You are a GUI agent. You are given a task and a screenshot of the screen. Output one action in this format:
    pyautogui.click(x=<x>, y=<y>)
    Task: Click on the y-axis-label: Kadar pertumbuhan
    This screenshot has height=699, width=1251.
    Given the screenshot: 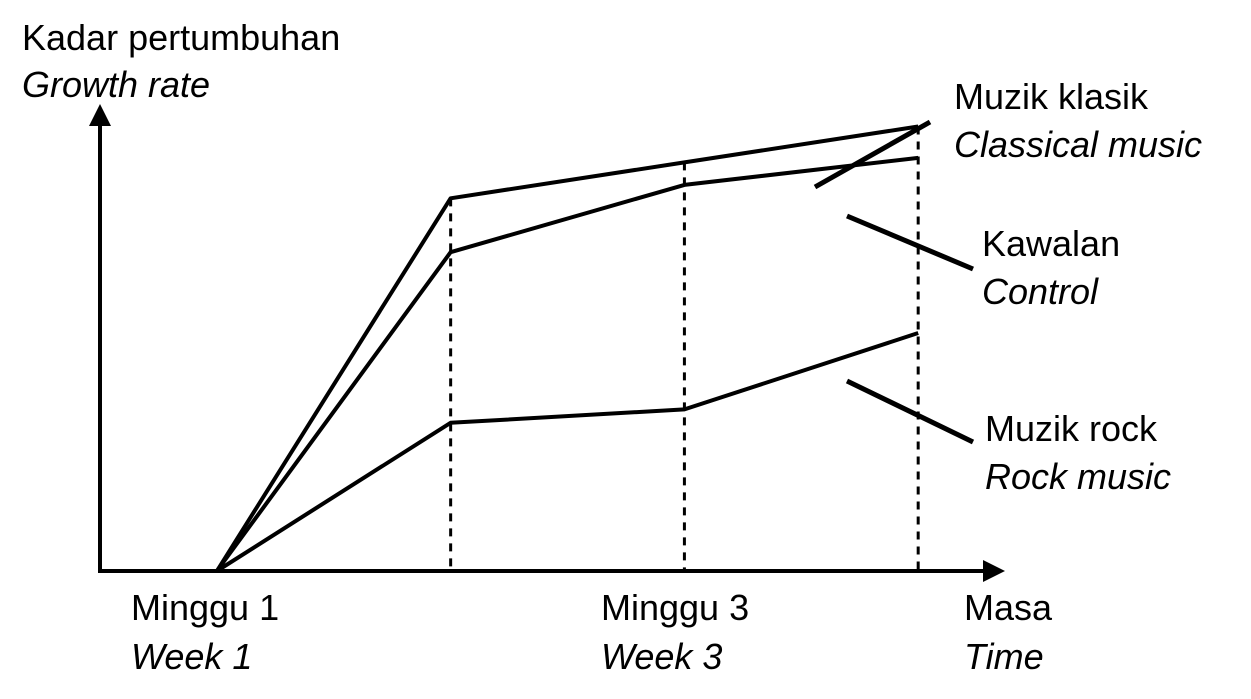 What is the action you would take?
    pyautogui.click(x=181, y=37)
    